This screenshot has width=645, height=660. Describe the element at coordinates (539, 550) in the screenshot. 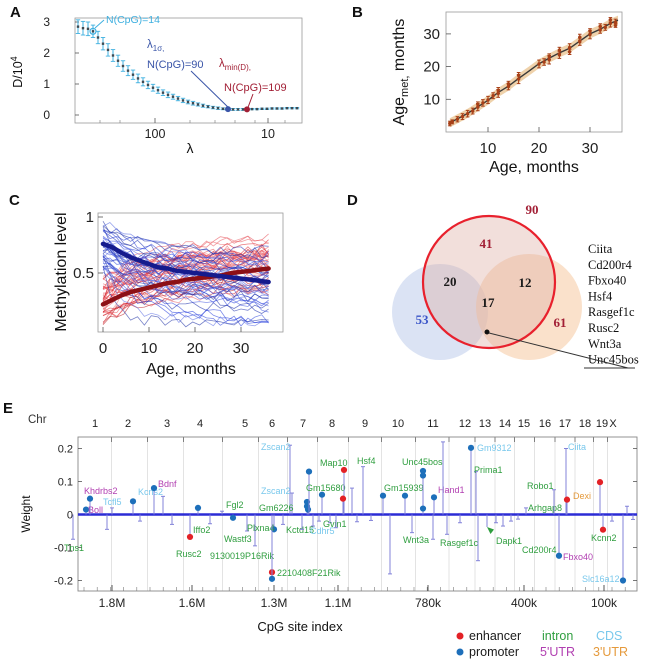

I see `gene-label-cd200r4: Cd200r4` at that location.